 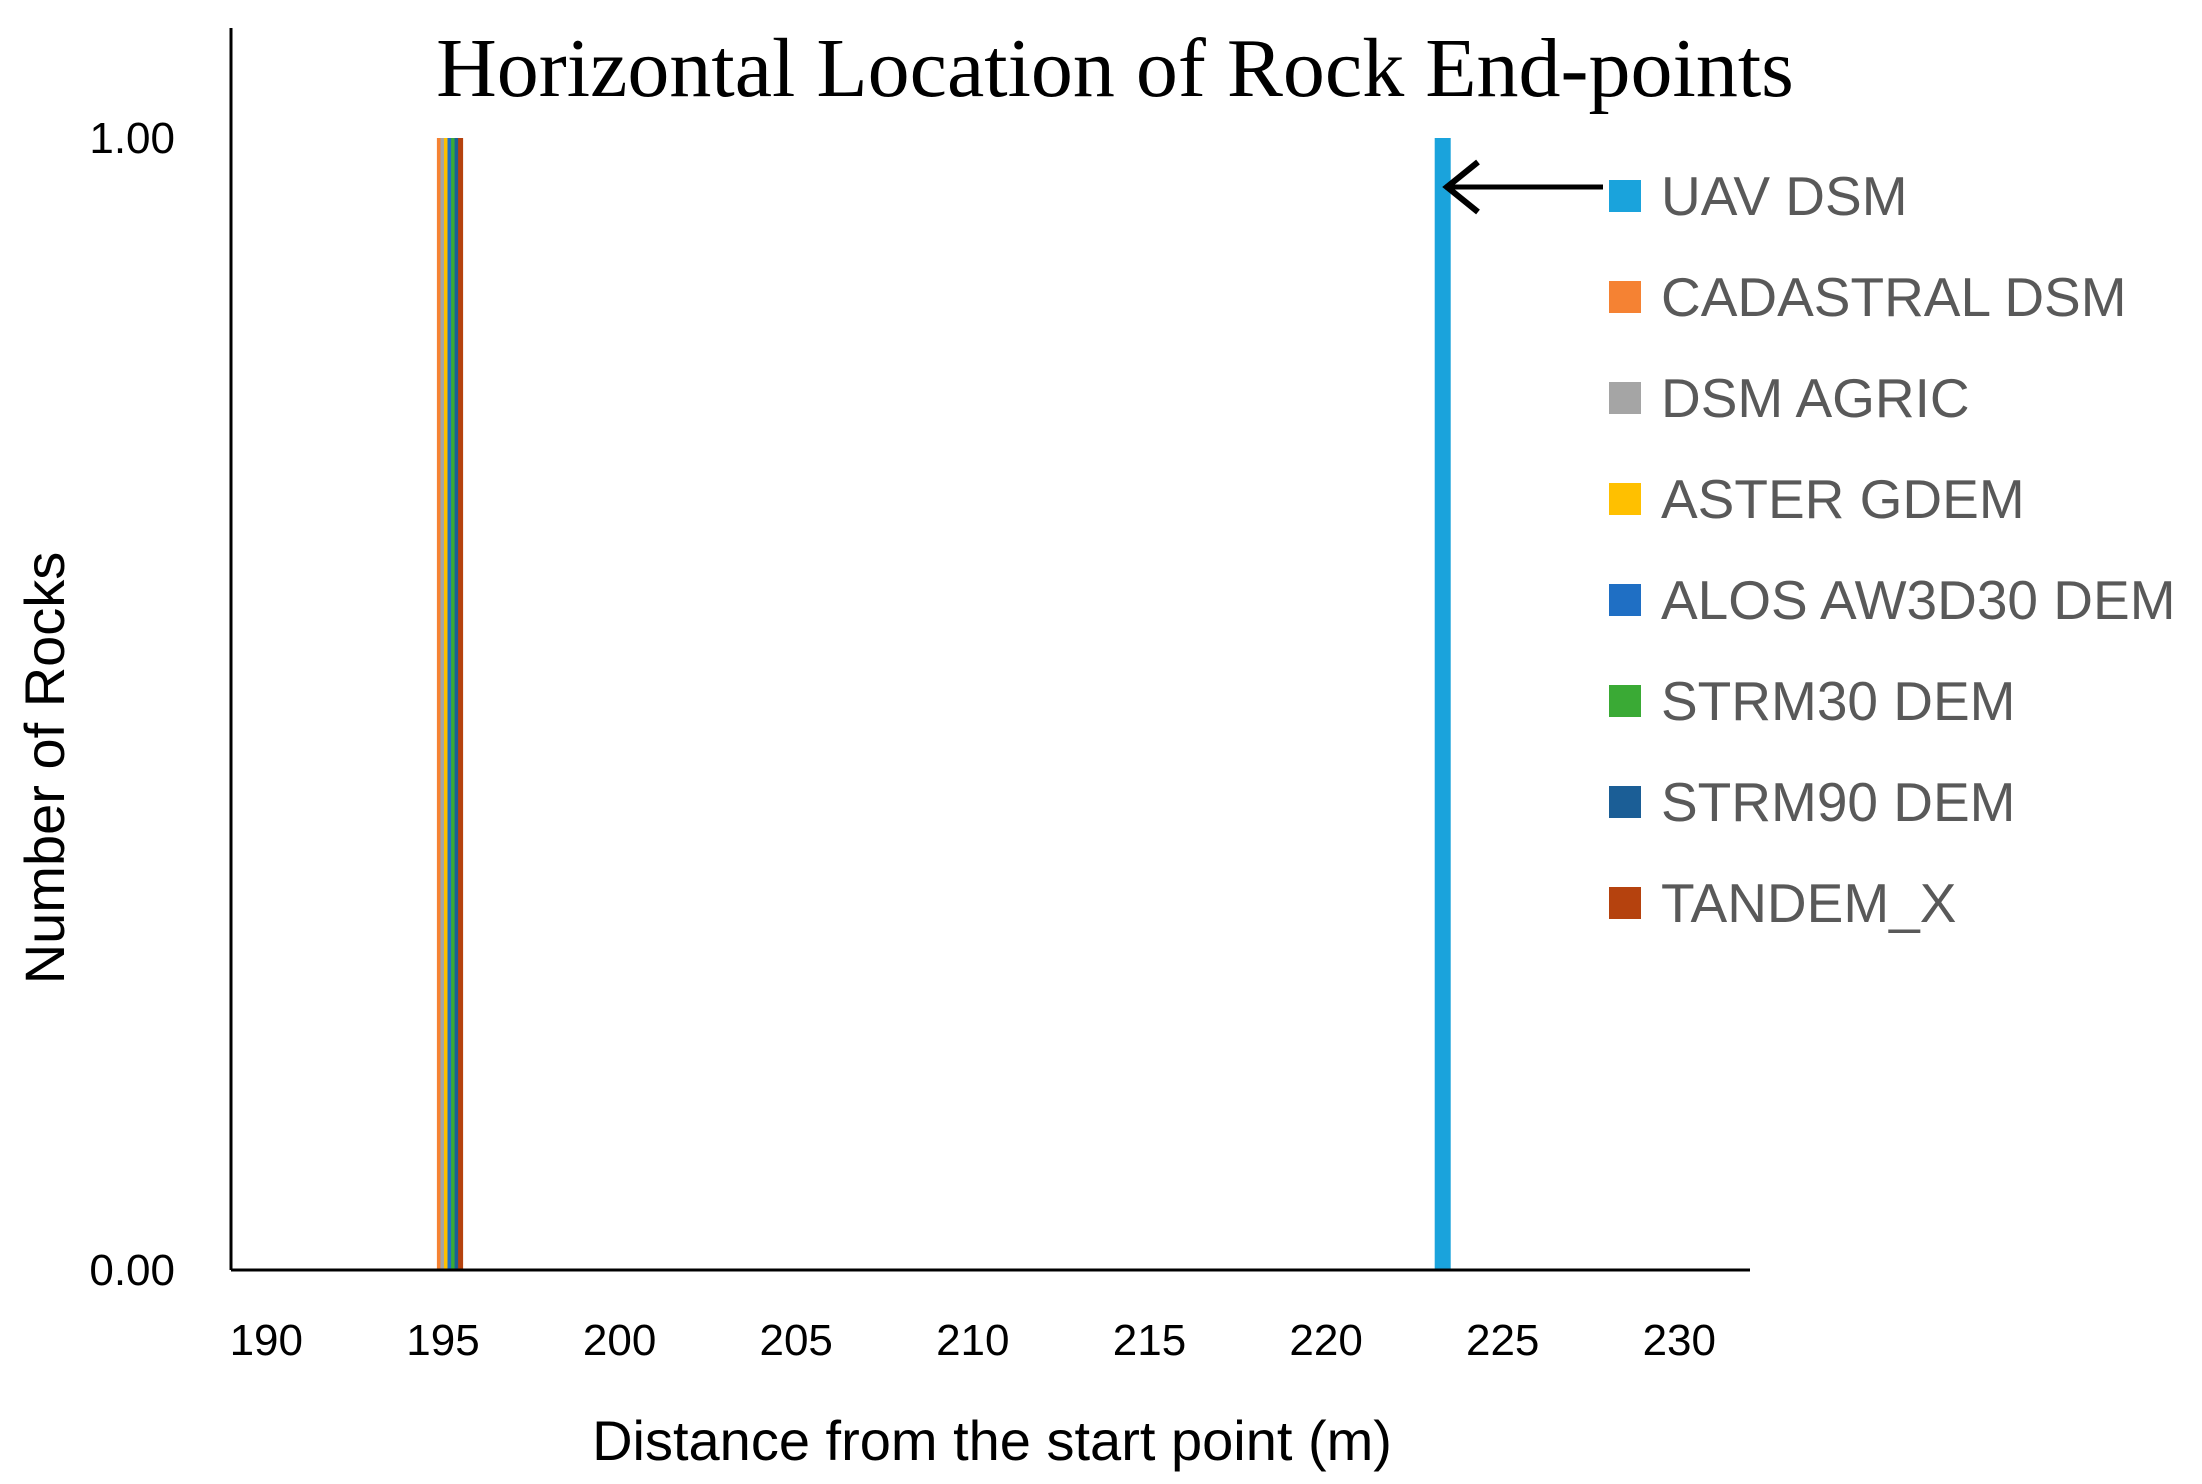 I want to click on legend-item: ASTER GDEM, so click(x=1817, y=499).